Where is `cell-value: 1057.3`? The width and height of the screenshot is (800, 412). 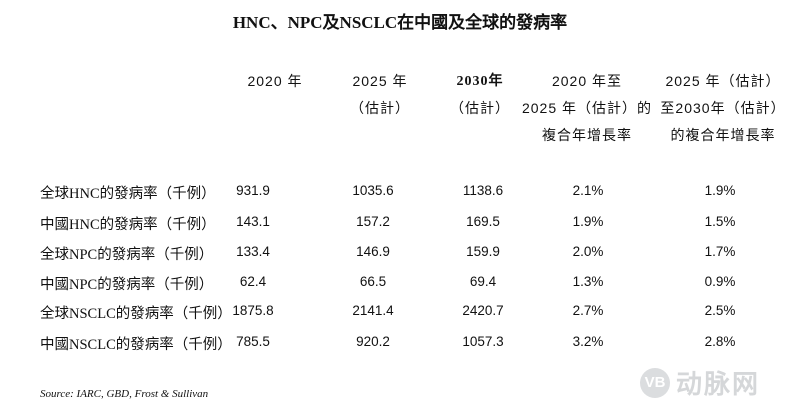 cell-value: 1057.3 is located at coordinates (483, 341).